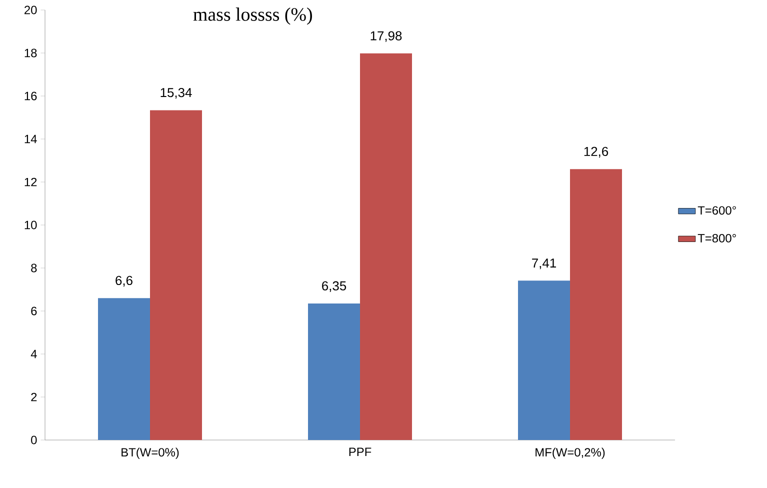 This screenshot has width=767, height=488. Describe the element at coordinates (717, 210) in the screenshot. I see `legend-label: T=600°` at that location.